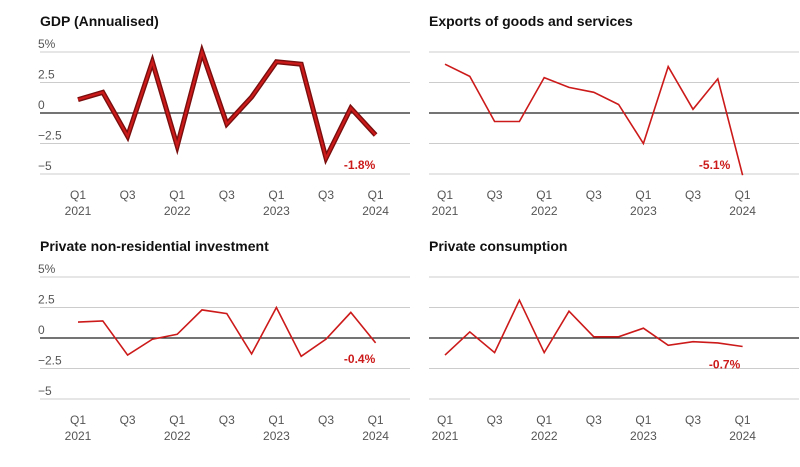 The image size is (800, 467). I want to click on exports-end-value-label: -5.1%, so click(715, 165).